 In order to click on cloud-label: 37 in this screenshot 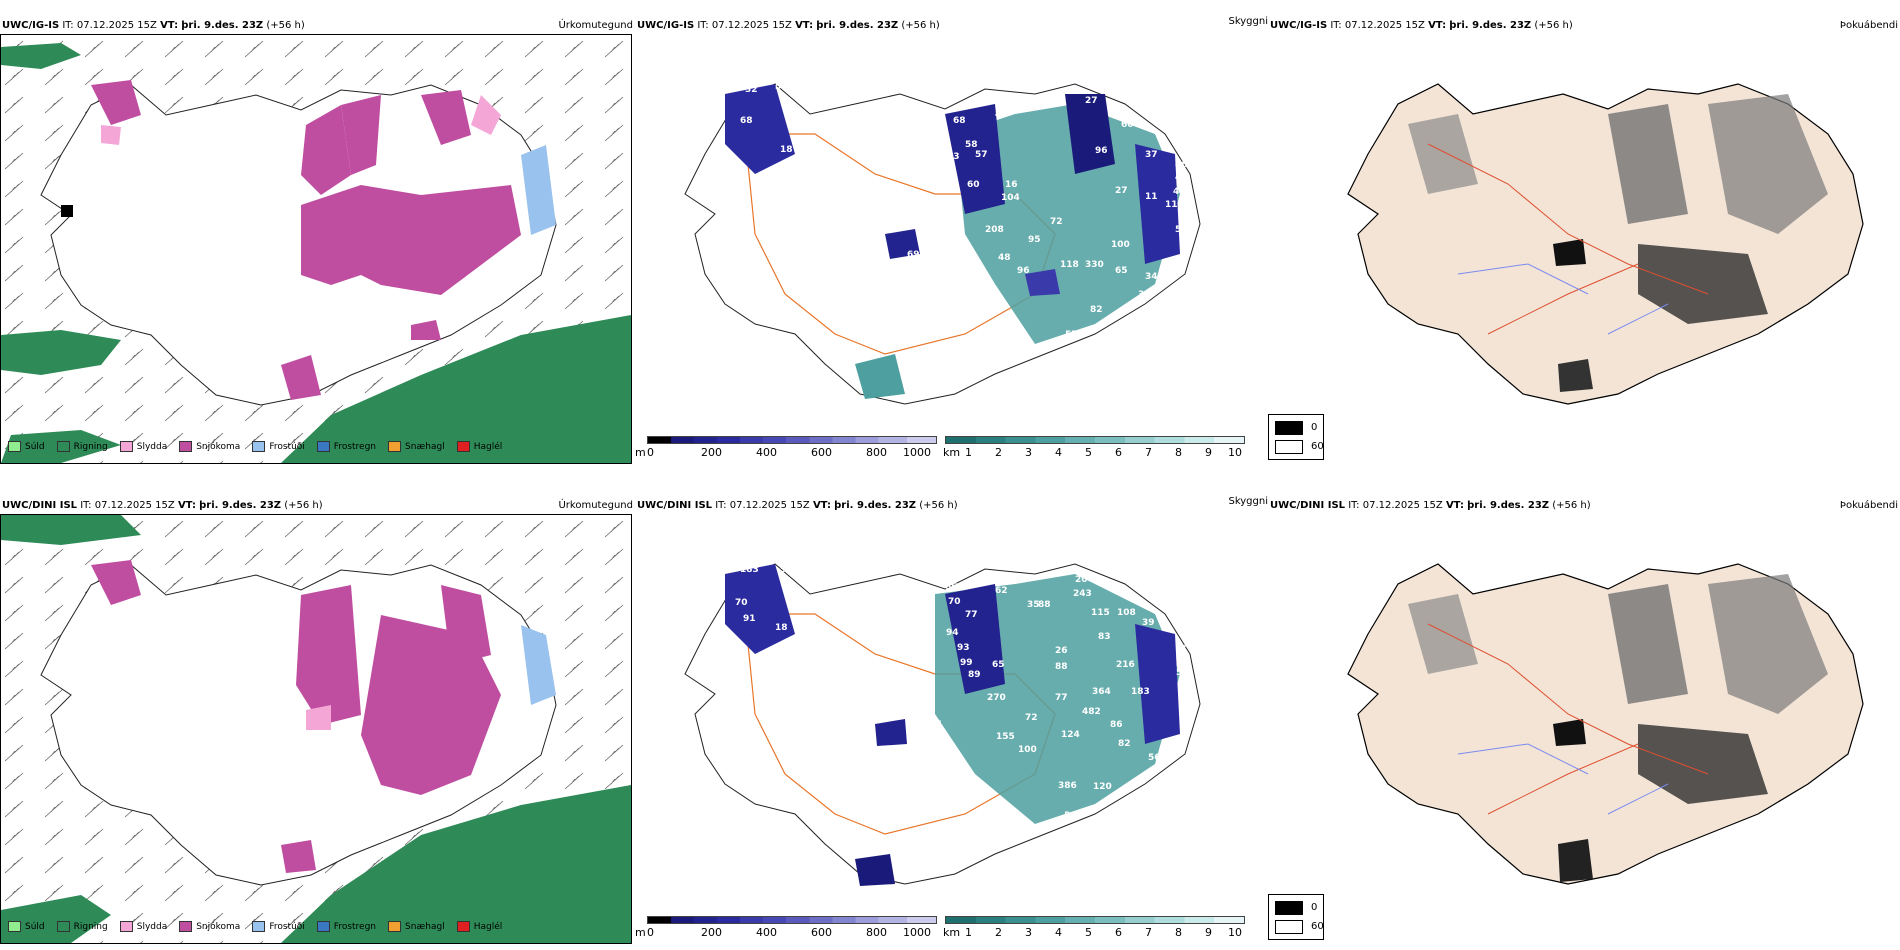, I will do `click(1151, 155)`.